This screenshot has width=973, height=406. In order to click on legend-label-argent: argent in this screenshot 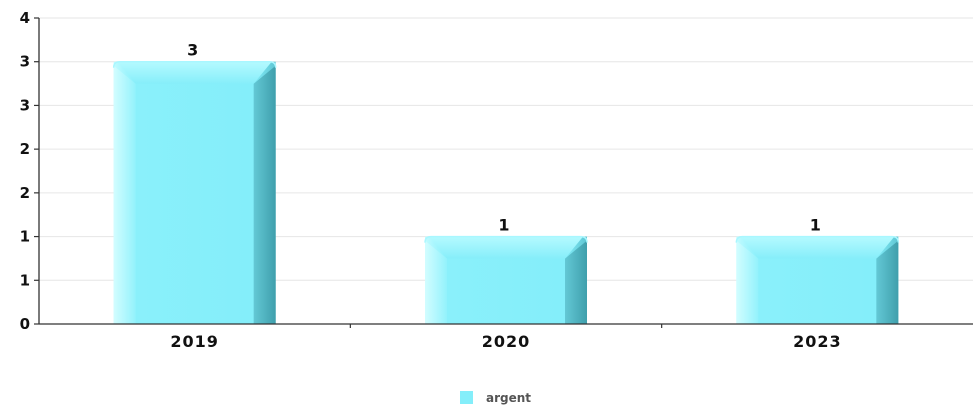, I will do `click(508, 398)`.